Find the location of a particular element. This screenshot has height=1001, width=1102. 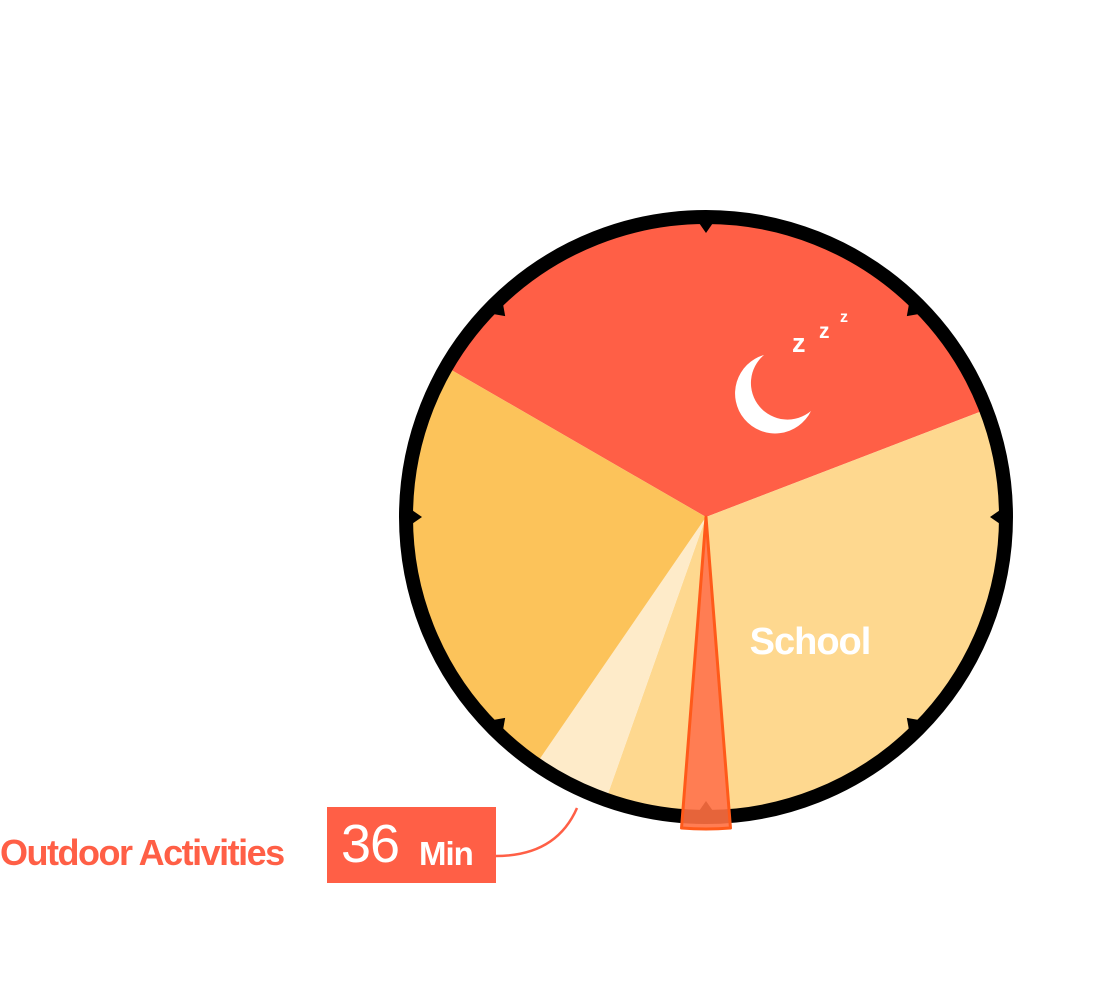

slice-label-school: School is located at coordinates (810, 642).